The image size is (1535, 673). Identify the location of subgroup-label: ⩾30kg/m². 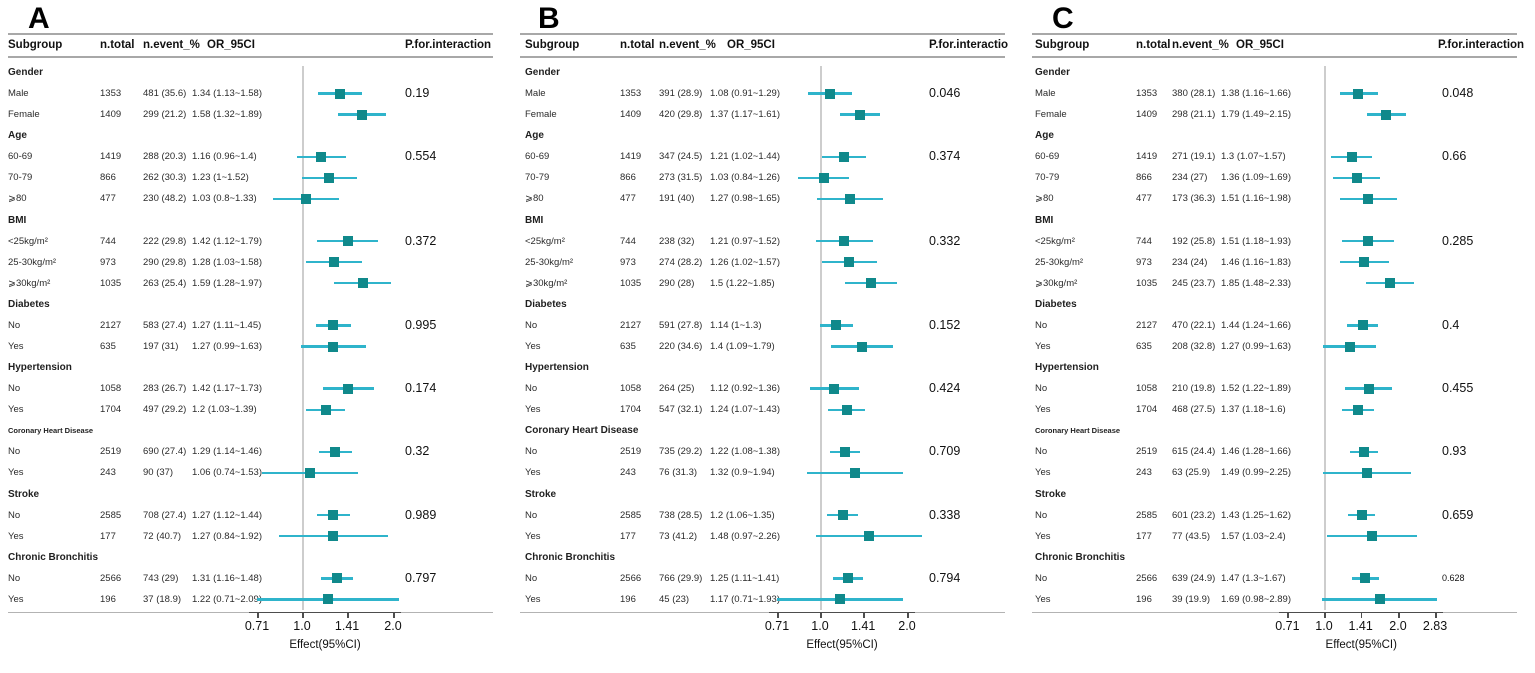
(29, 283).